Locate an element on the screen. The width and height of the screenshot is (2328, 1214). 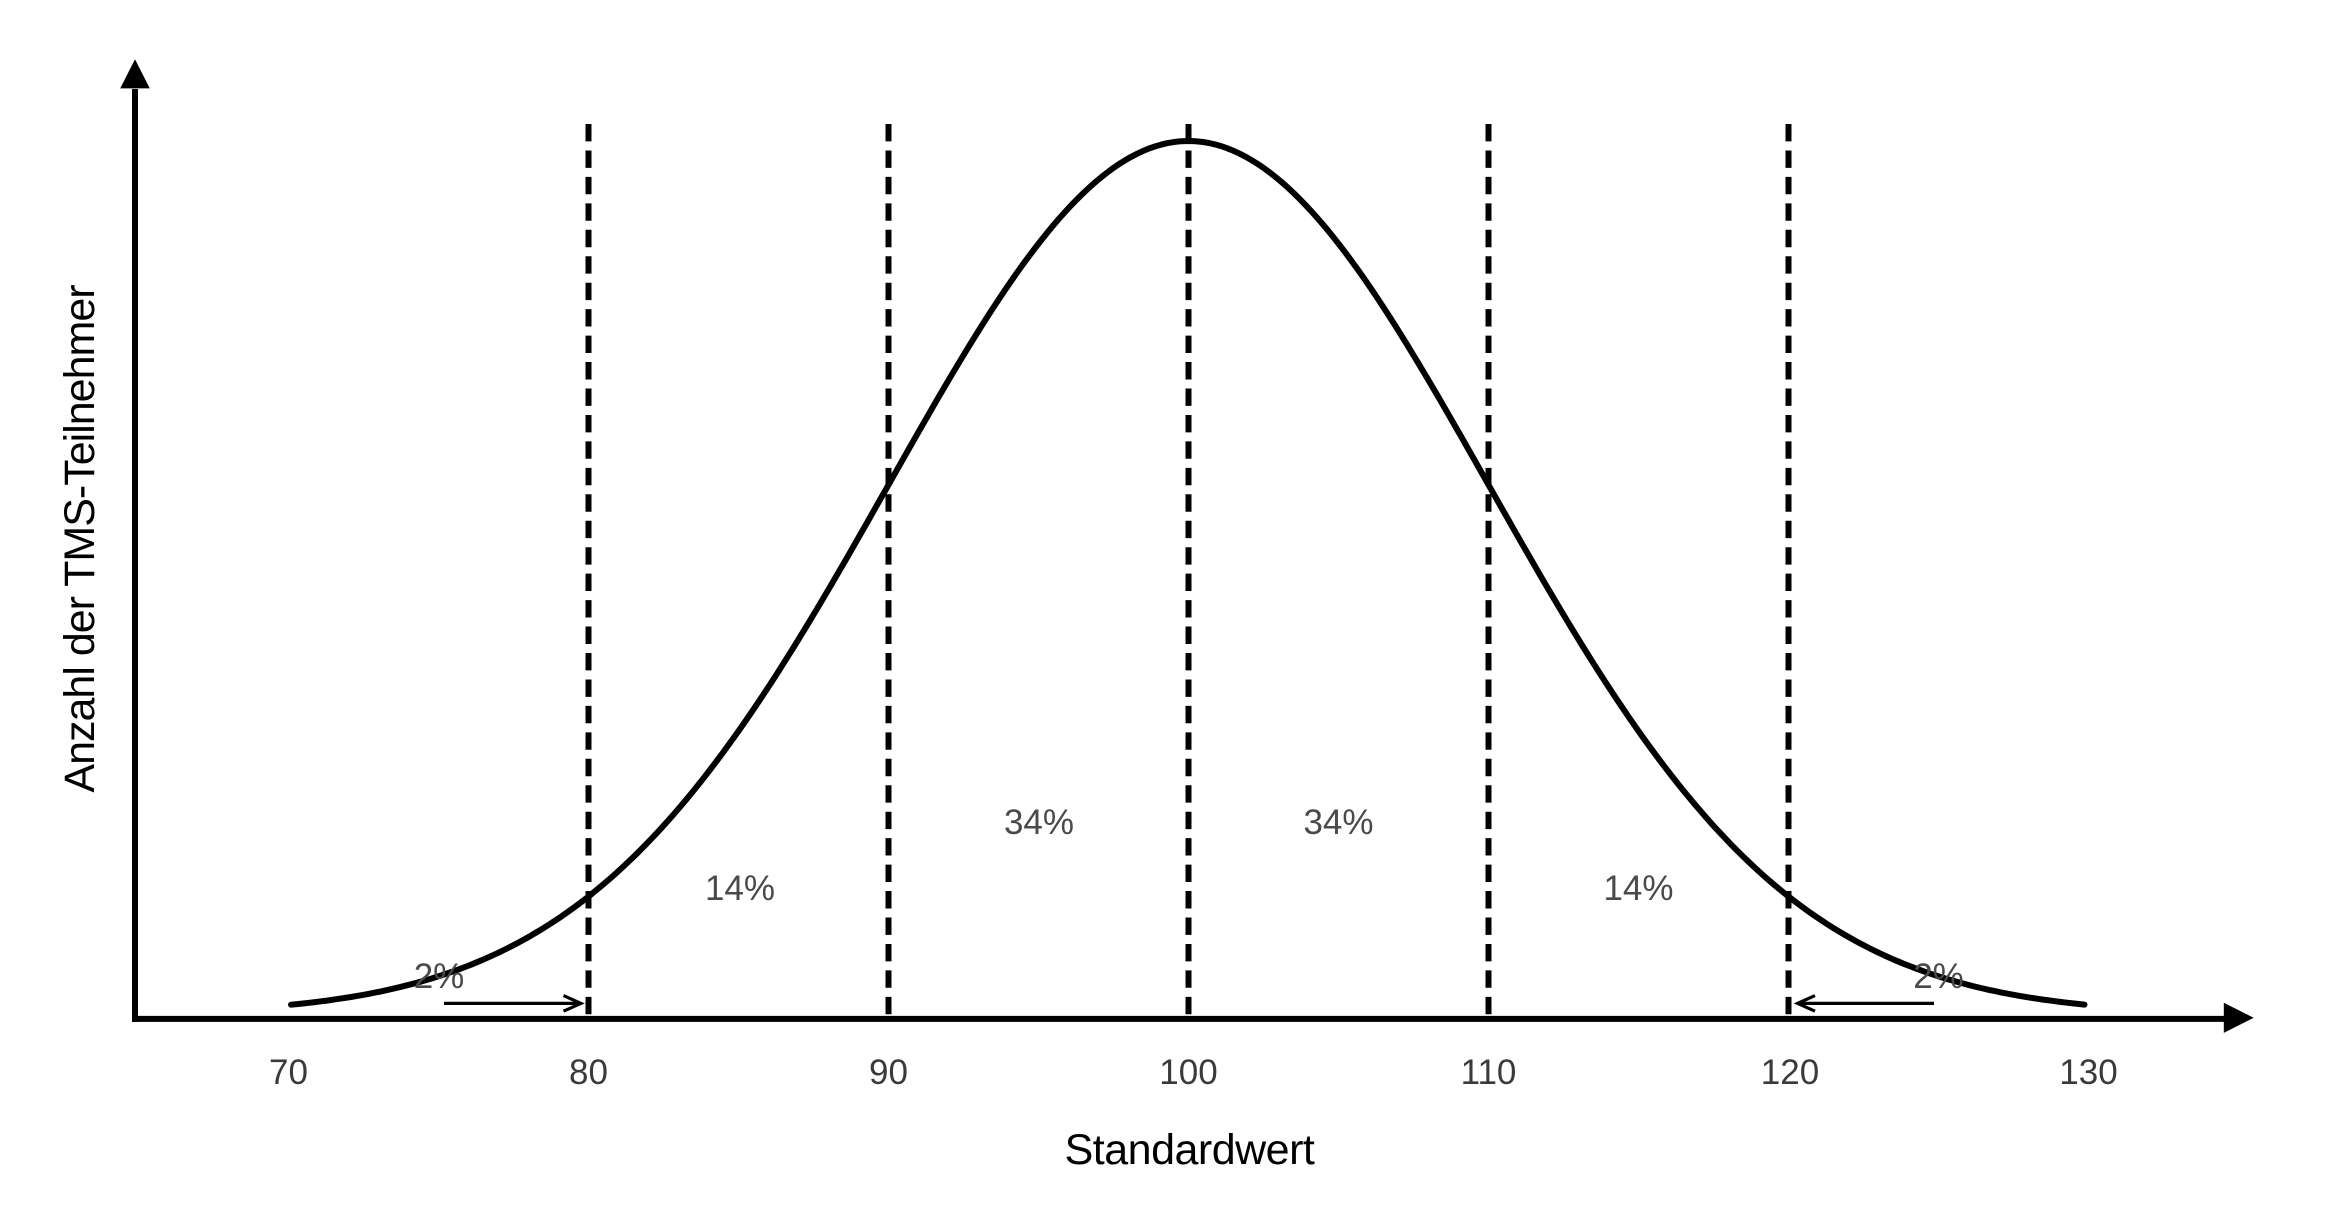
svg-text: 80 is located at coordinates (588, 1072).